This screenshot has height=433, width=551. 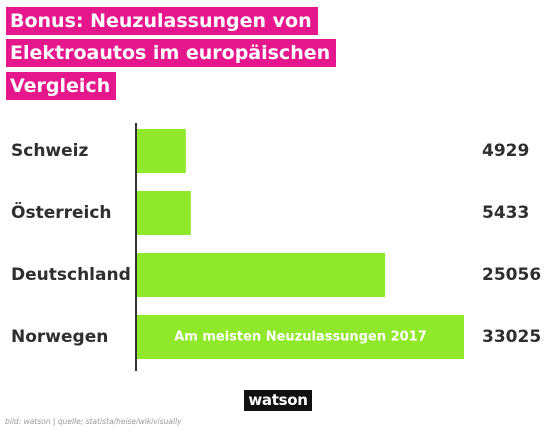 I want to click on chart-title-line-2: Elektroautos im europäischen, so click(x=171, y=53).